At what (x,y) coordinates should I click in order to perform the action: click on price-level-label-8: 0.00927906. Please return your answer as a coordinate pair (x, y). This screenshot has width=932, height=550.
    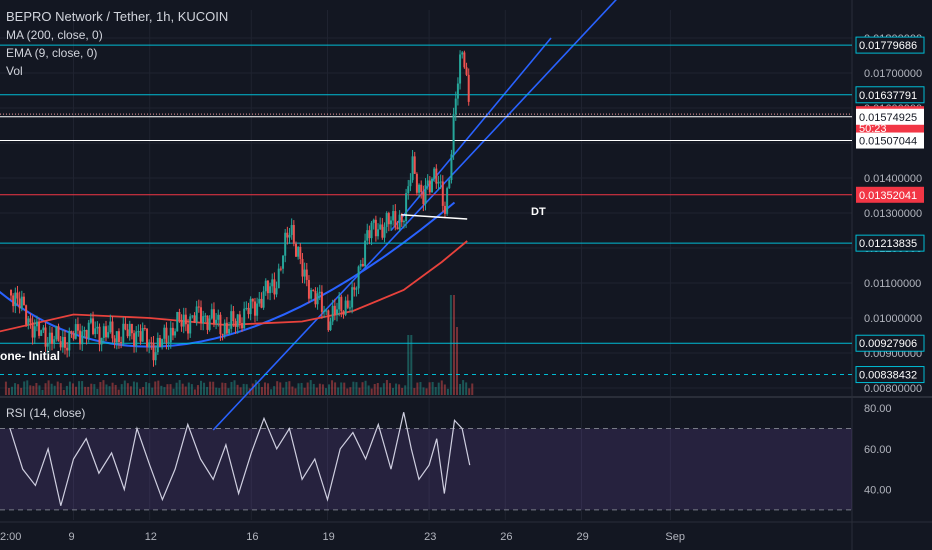
    Looking at the image, I should click on (888, 344).